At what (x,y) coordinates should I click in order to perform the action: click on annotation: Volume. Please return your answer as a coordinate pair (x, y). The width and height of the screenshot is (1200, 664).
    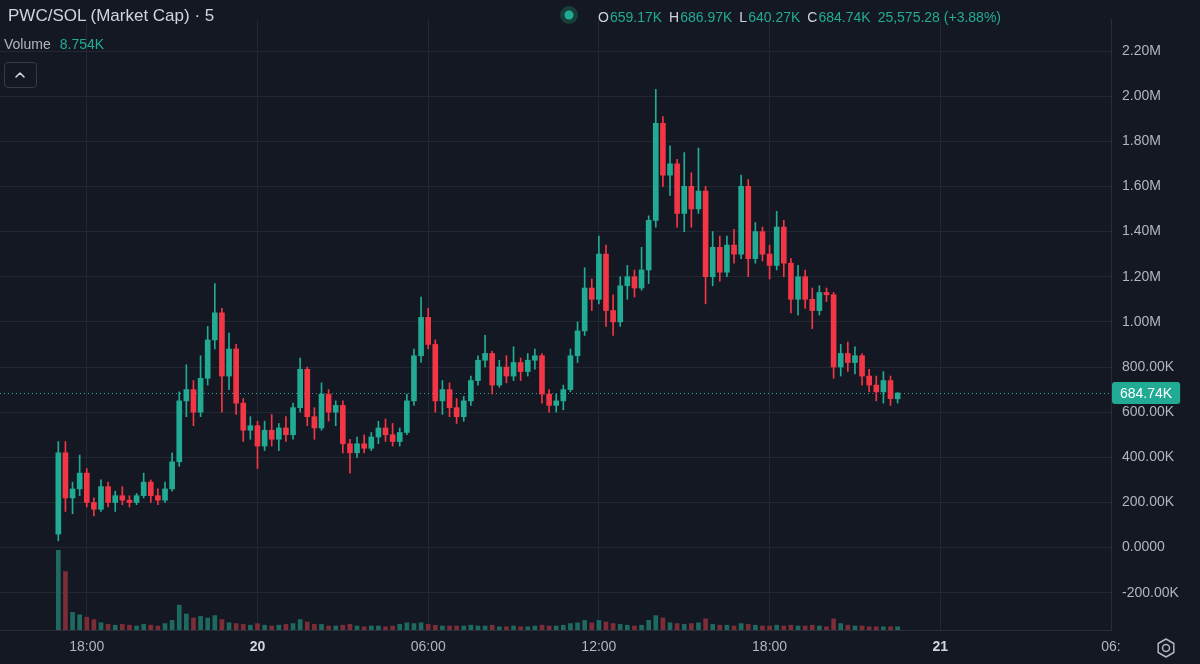
    Looking at the image, I should click on (27, 44).